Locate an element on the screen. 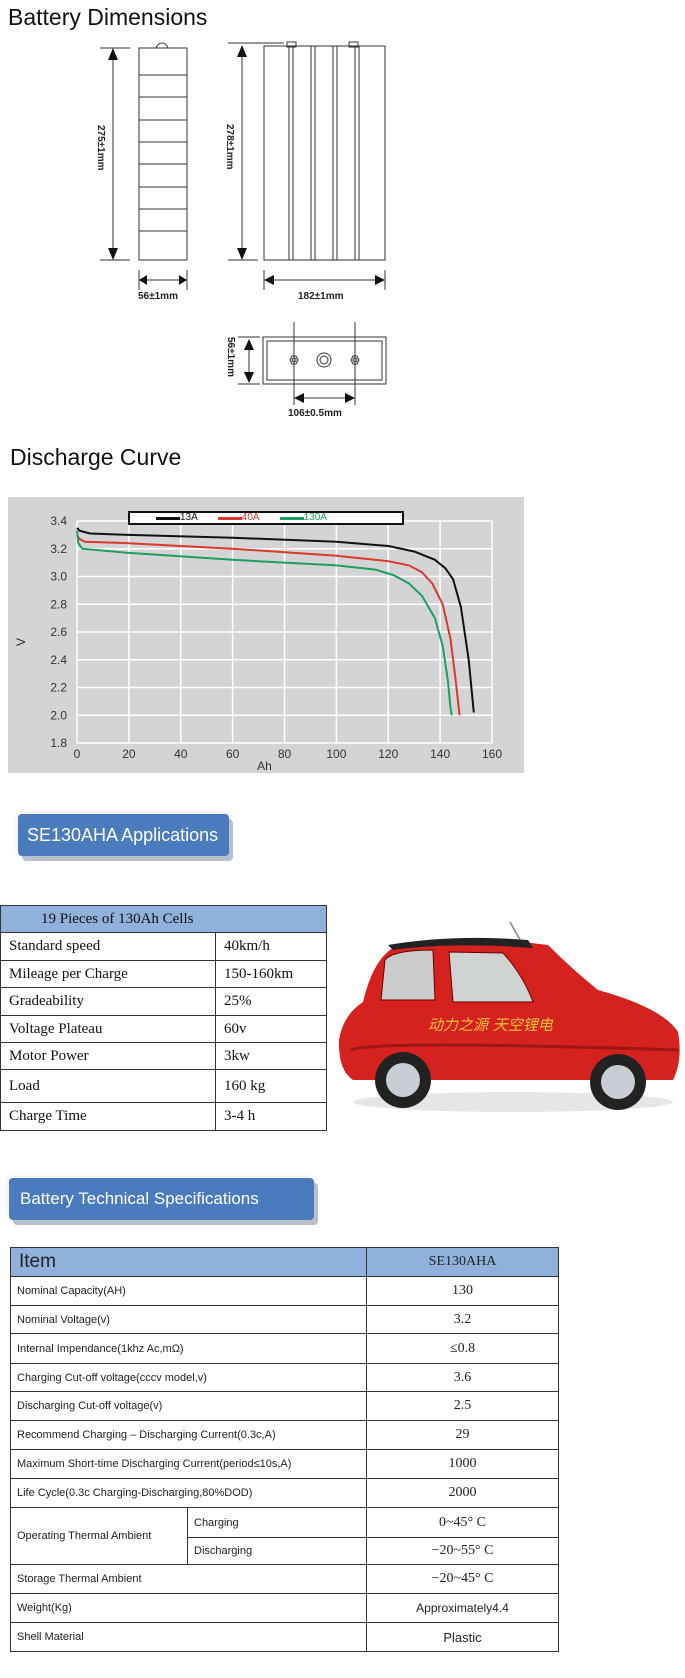 The image size is (685, 1678). series-line-40A is located at coordinates (268, 625).